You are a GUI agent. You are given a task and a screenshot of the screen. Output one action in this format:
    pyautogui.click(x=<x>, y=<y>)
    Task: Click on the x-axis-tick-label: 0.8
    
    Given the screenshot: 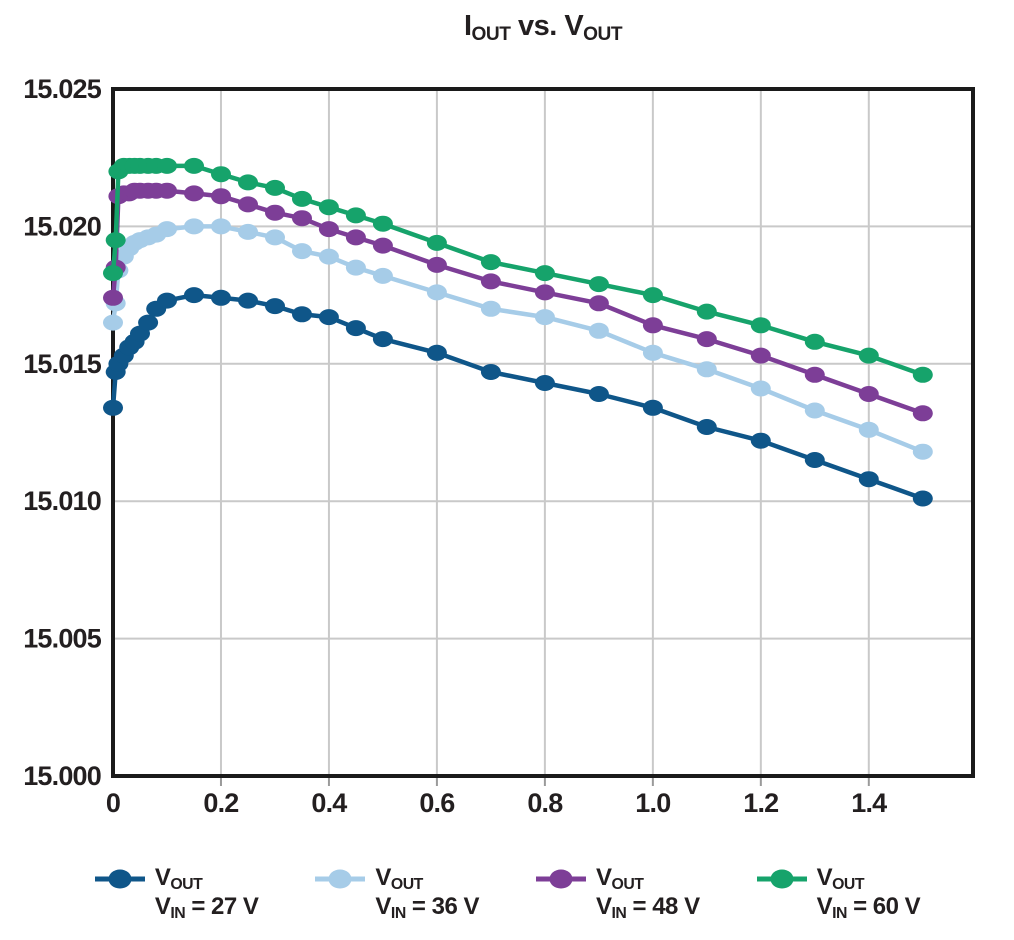 What is the action you would take?
    pyautogui.click(x=545, y=803)
    